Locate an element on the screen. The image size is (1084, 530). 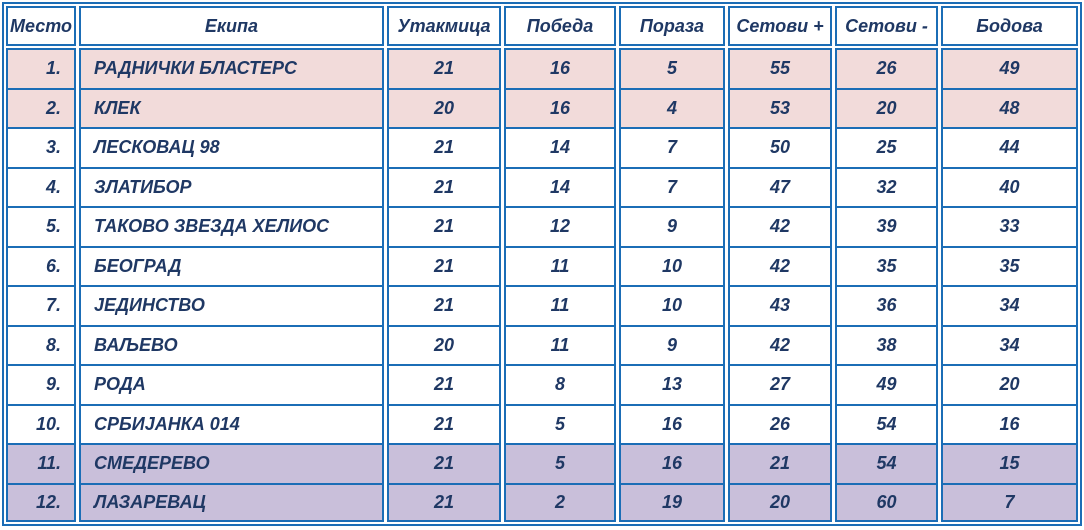
cell-sets-minus: 39 is located at coordinates (886, 226).